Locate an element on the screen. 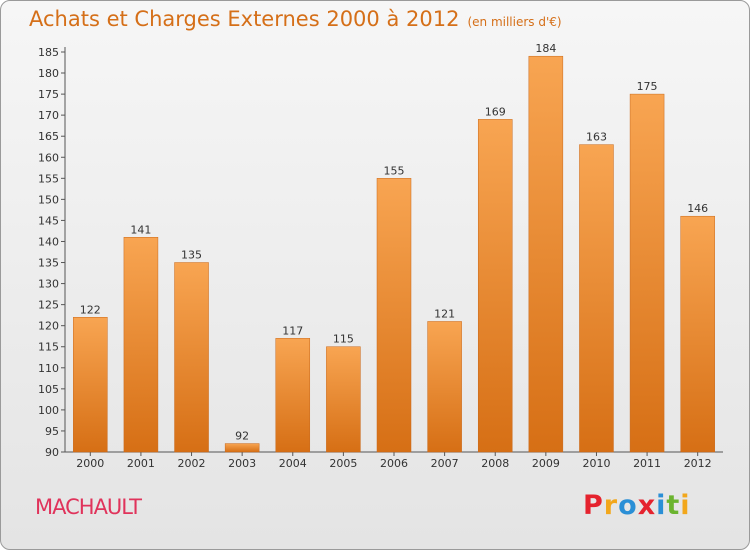 The height and width of the screenshot is (550, 750). x-tick-label-2001: 2001 is located at coordinates (141, 463).